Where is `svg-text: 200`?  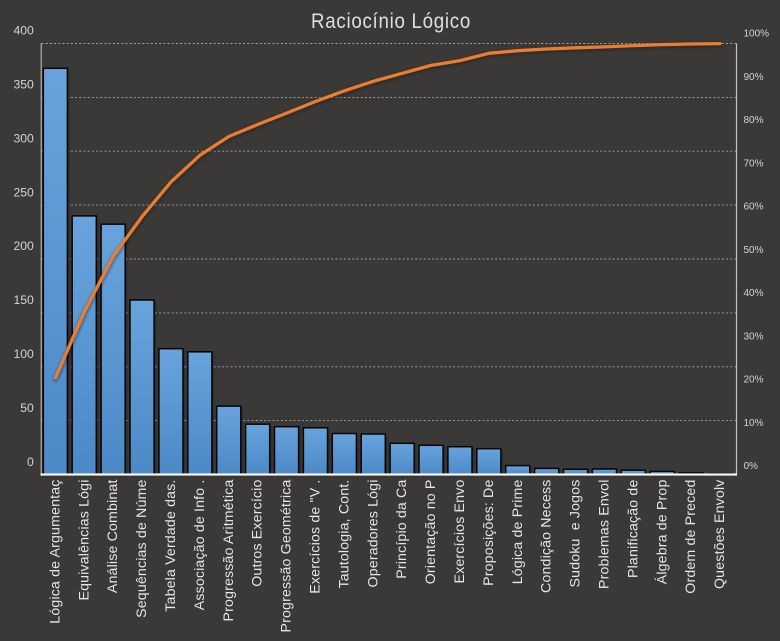 svg-text: 200 is located at coordinates (23, 246).